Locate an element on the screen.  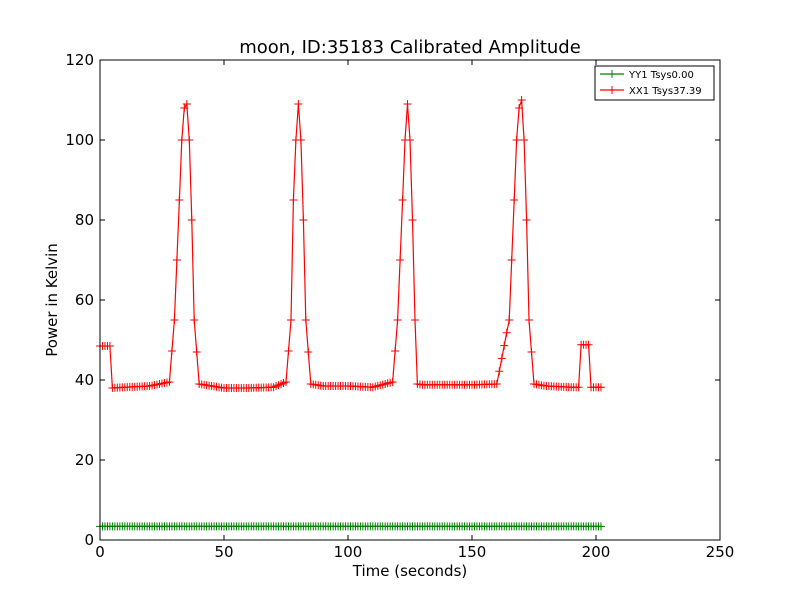
legend-label: YY1 Tsys0.00 is located at coordinates (661, 75).